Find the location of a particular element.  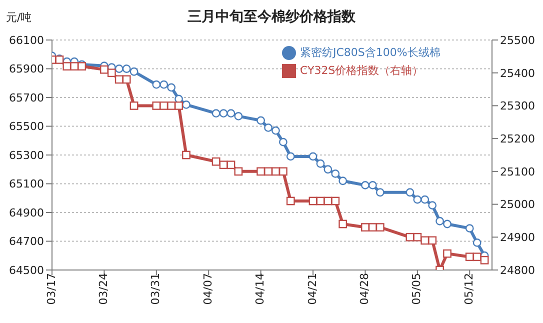

x-tick-label: 04/07 is located at coordinates (207, 289).